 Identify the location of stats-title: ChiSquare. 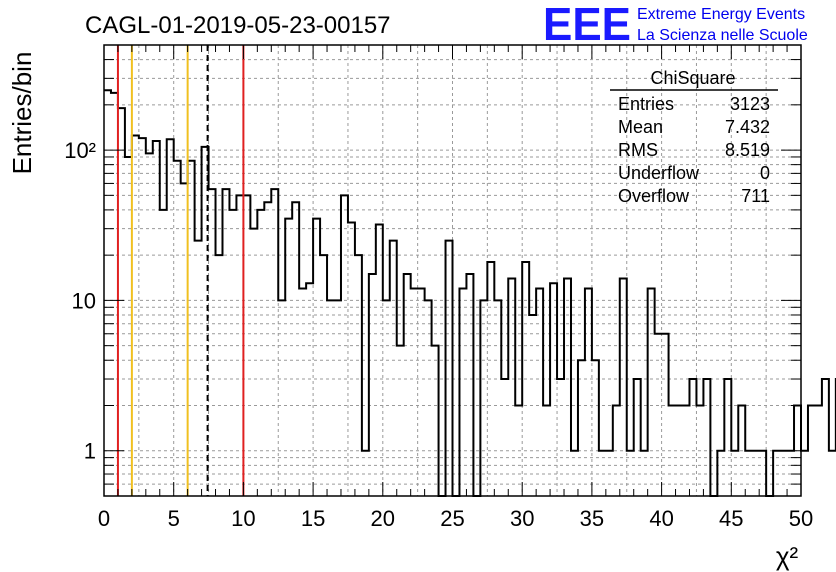
(692, 78).